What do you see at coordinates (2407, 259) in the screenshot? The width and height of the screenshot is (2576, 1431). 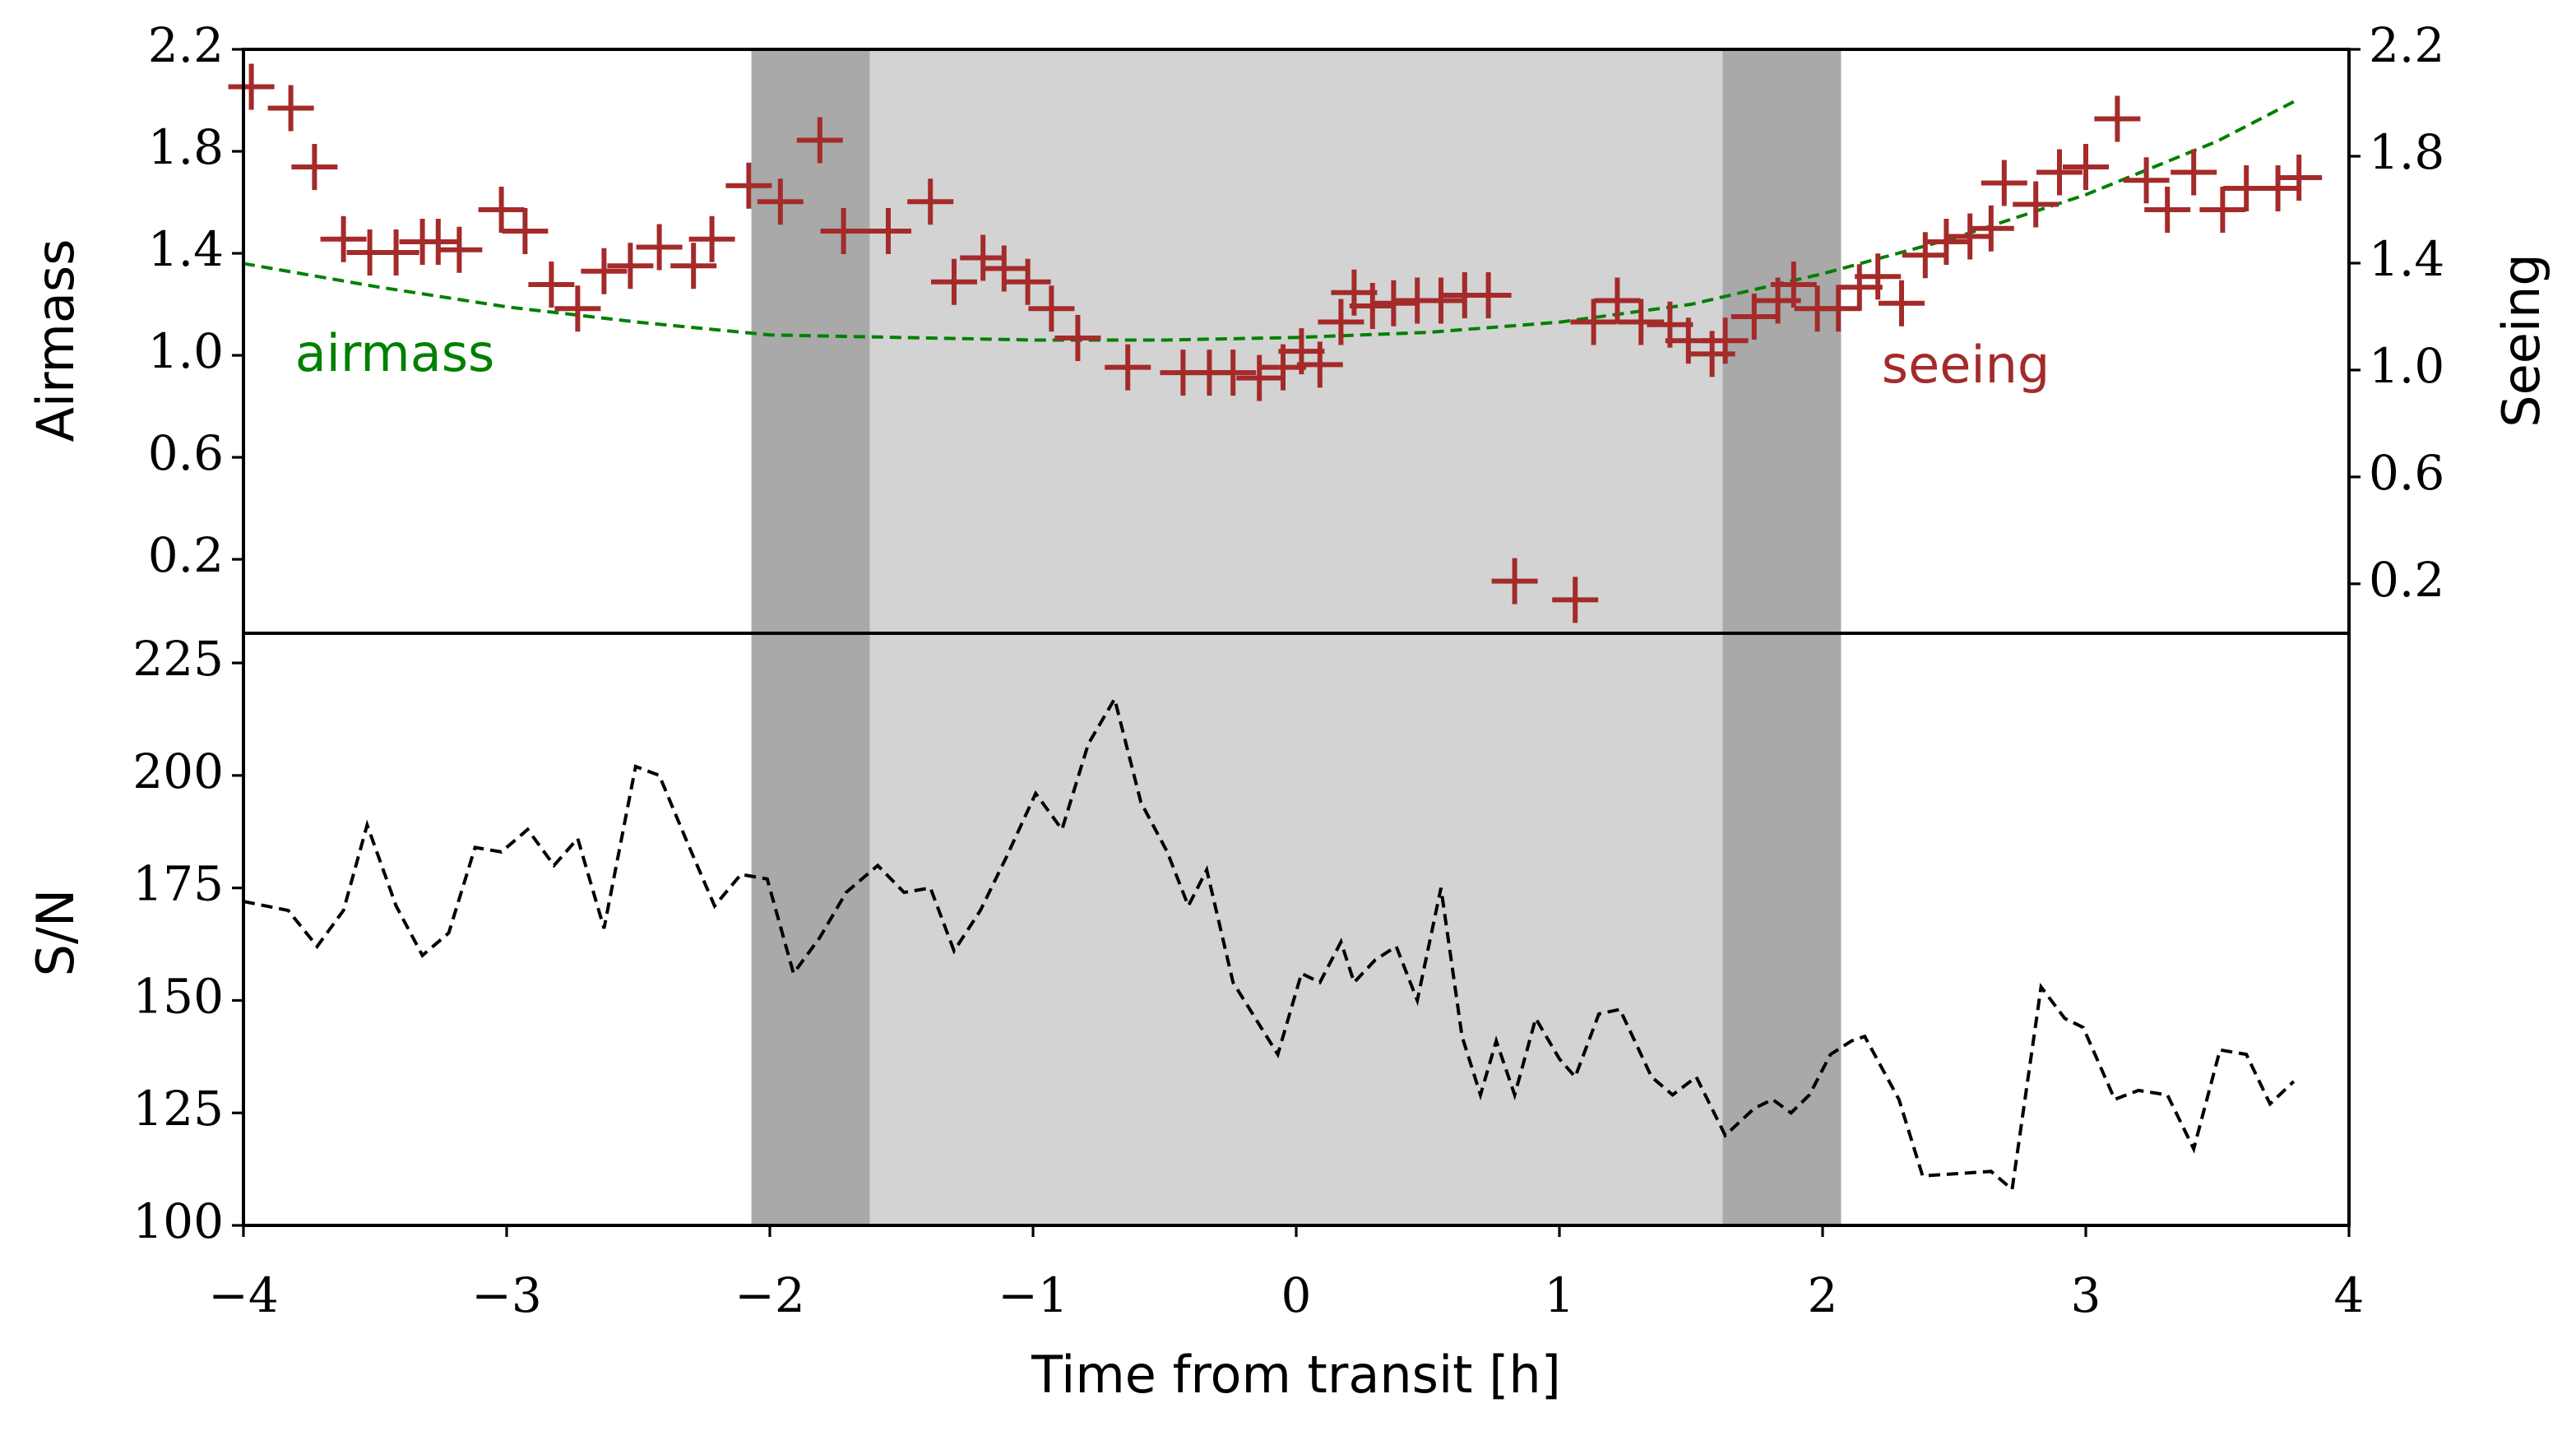 I see `y2-tick-label: 1.4` at bounding box center [2407, 259].